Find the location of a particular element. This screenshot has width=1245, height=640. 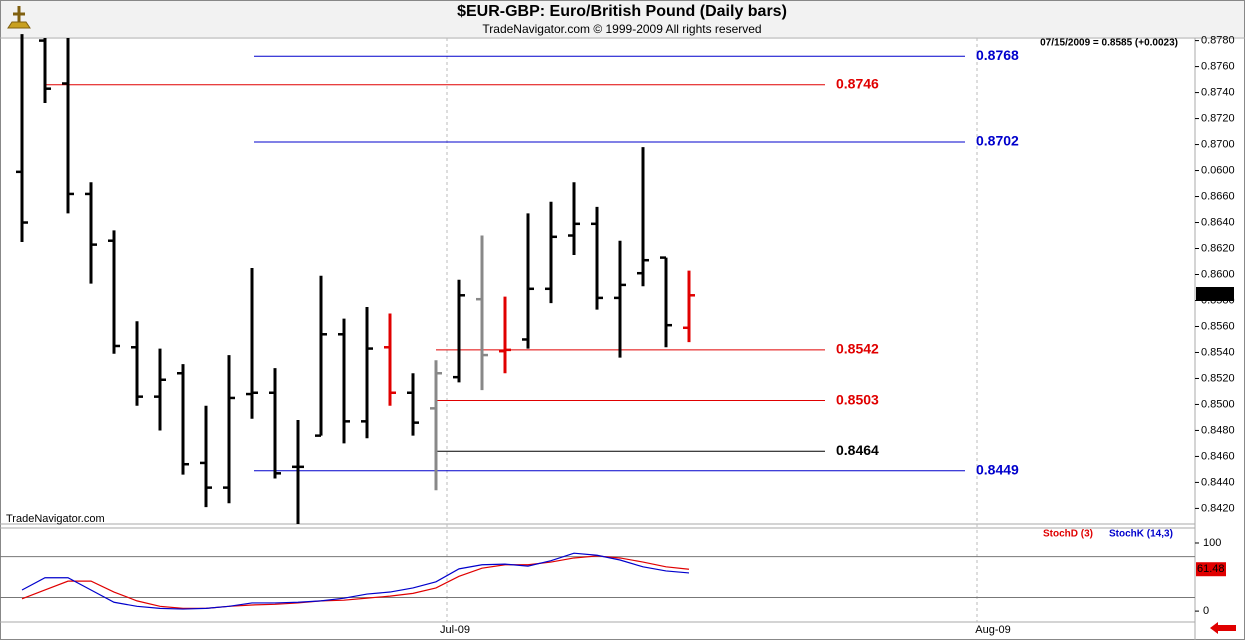

last-value-label: 61.48 is located at coordinates (1211, 569).